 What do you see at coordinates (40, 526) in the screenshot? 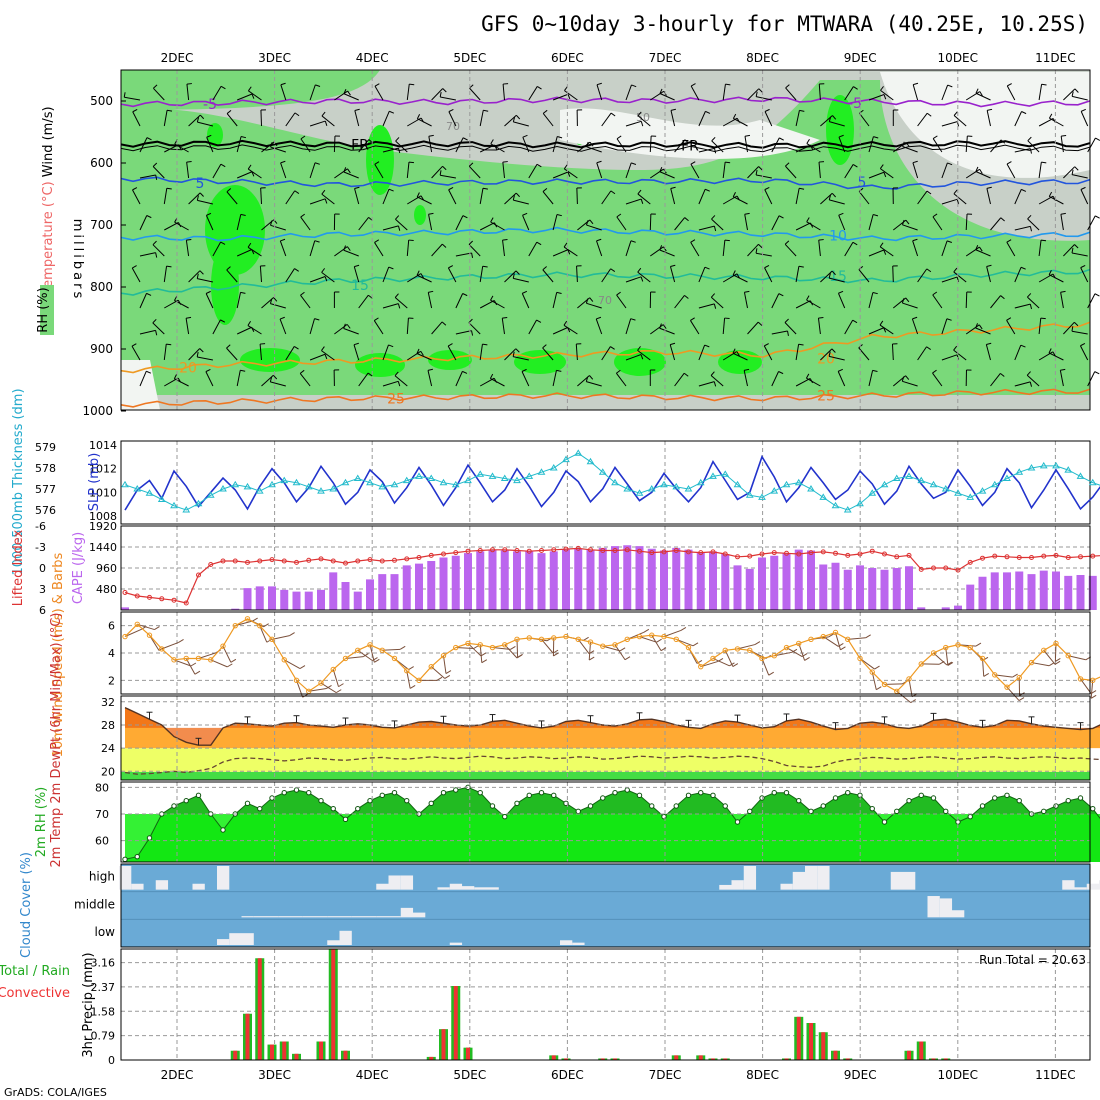
I see `li-tick-label: -6` at bounding box center [40, 526].